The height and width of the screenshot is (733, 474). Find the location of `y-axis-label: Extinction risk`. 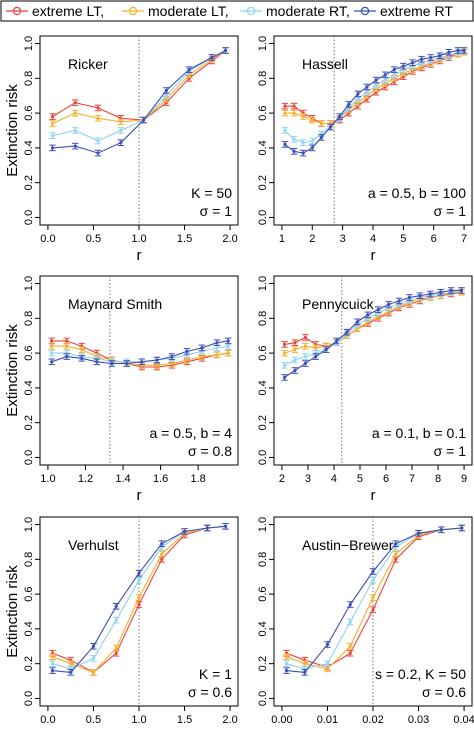

y-axis-label: Extinction risk is located at coordinates (12, 370).